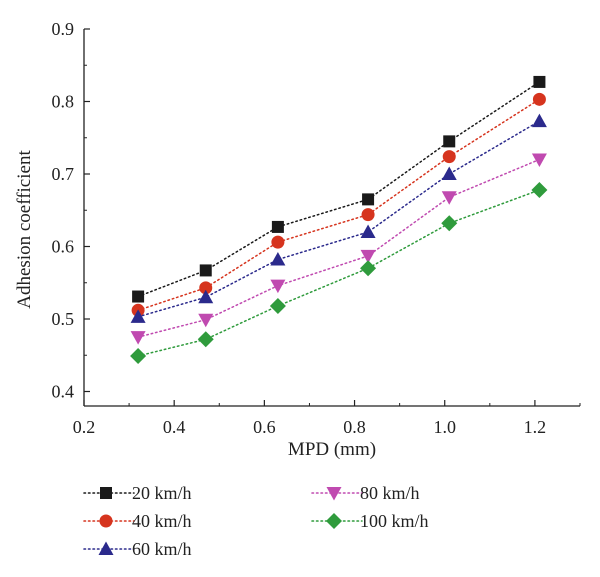 This screenshot has height=577, width=600. Describe the element at coordinates (256, 521) in the screenshot. I see `legend: 20 km/h 40 km/h 60 km/h 80 km/h 100 km/h` at that location.